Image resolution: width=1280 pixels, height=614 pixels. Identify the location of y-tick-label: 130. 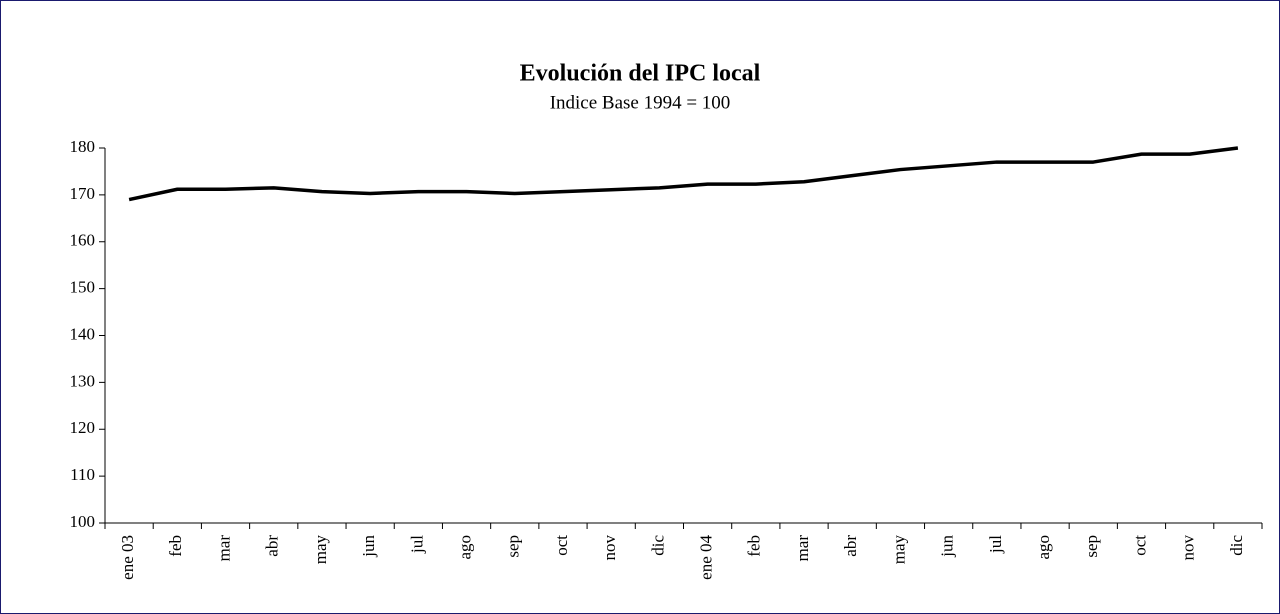
(83, 380).